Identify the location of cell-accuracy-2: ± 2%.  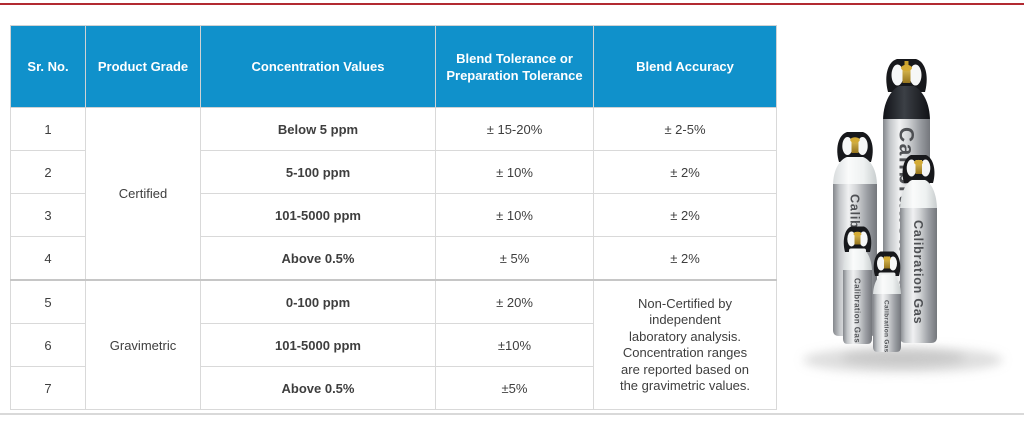
(685, 172).